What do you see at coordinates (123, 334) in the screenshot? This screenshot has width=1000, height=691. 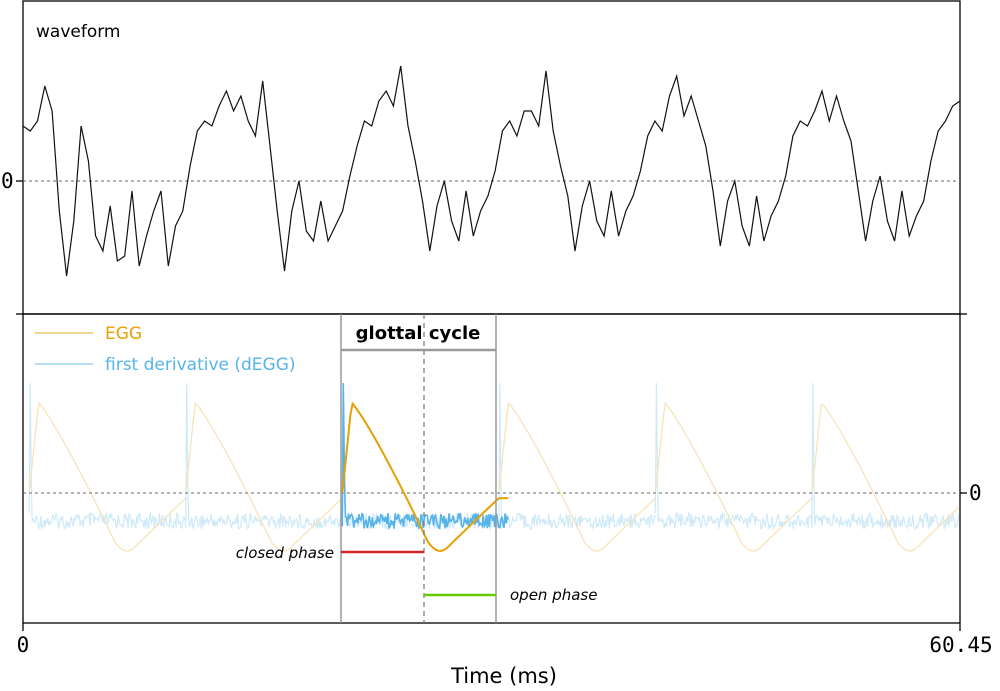 I see `legend-egg-label: EGG` at bounding box center [123, 334].